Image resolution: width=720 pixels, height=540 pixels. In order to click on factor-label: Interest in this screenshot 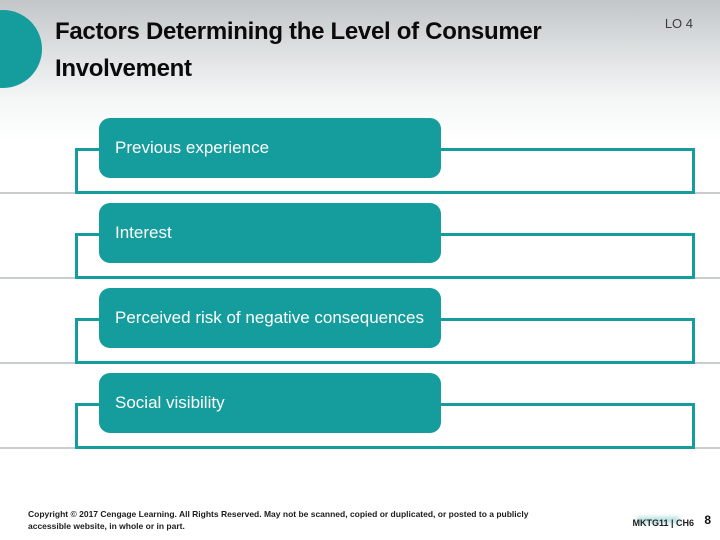, I will do `click(143, 232)`.